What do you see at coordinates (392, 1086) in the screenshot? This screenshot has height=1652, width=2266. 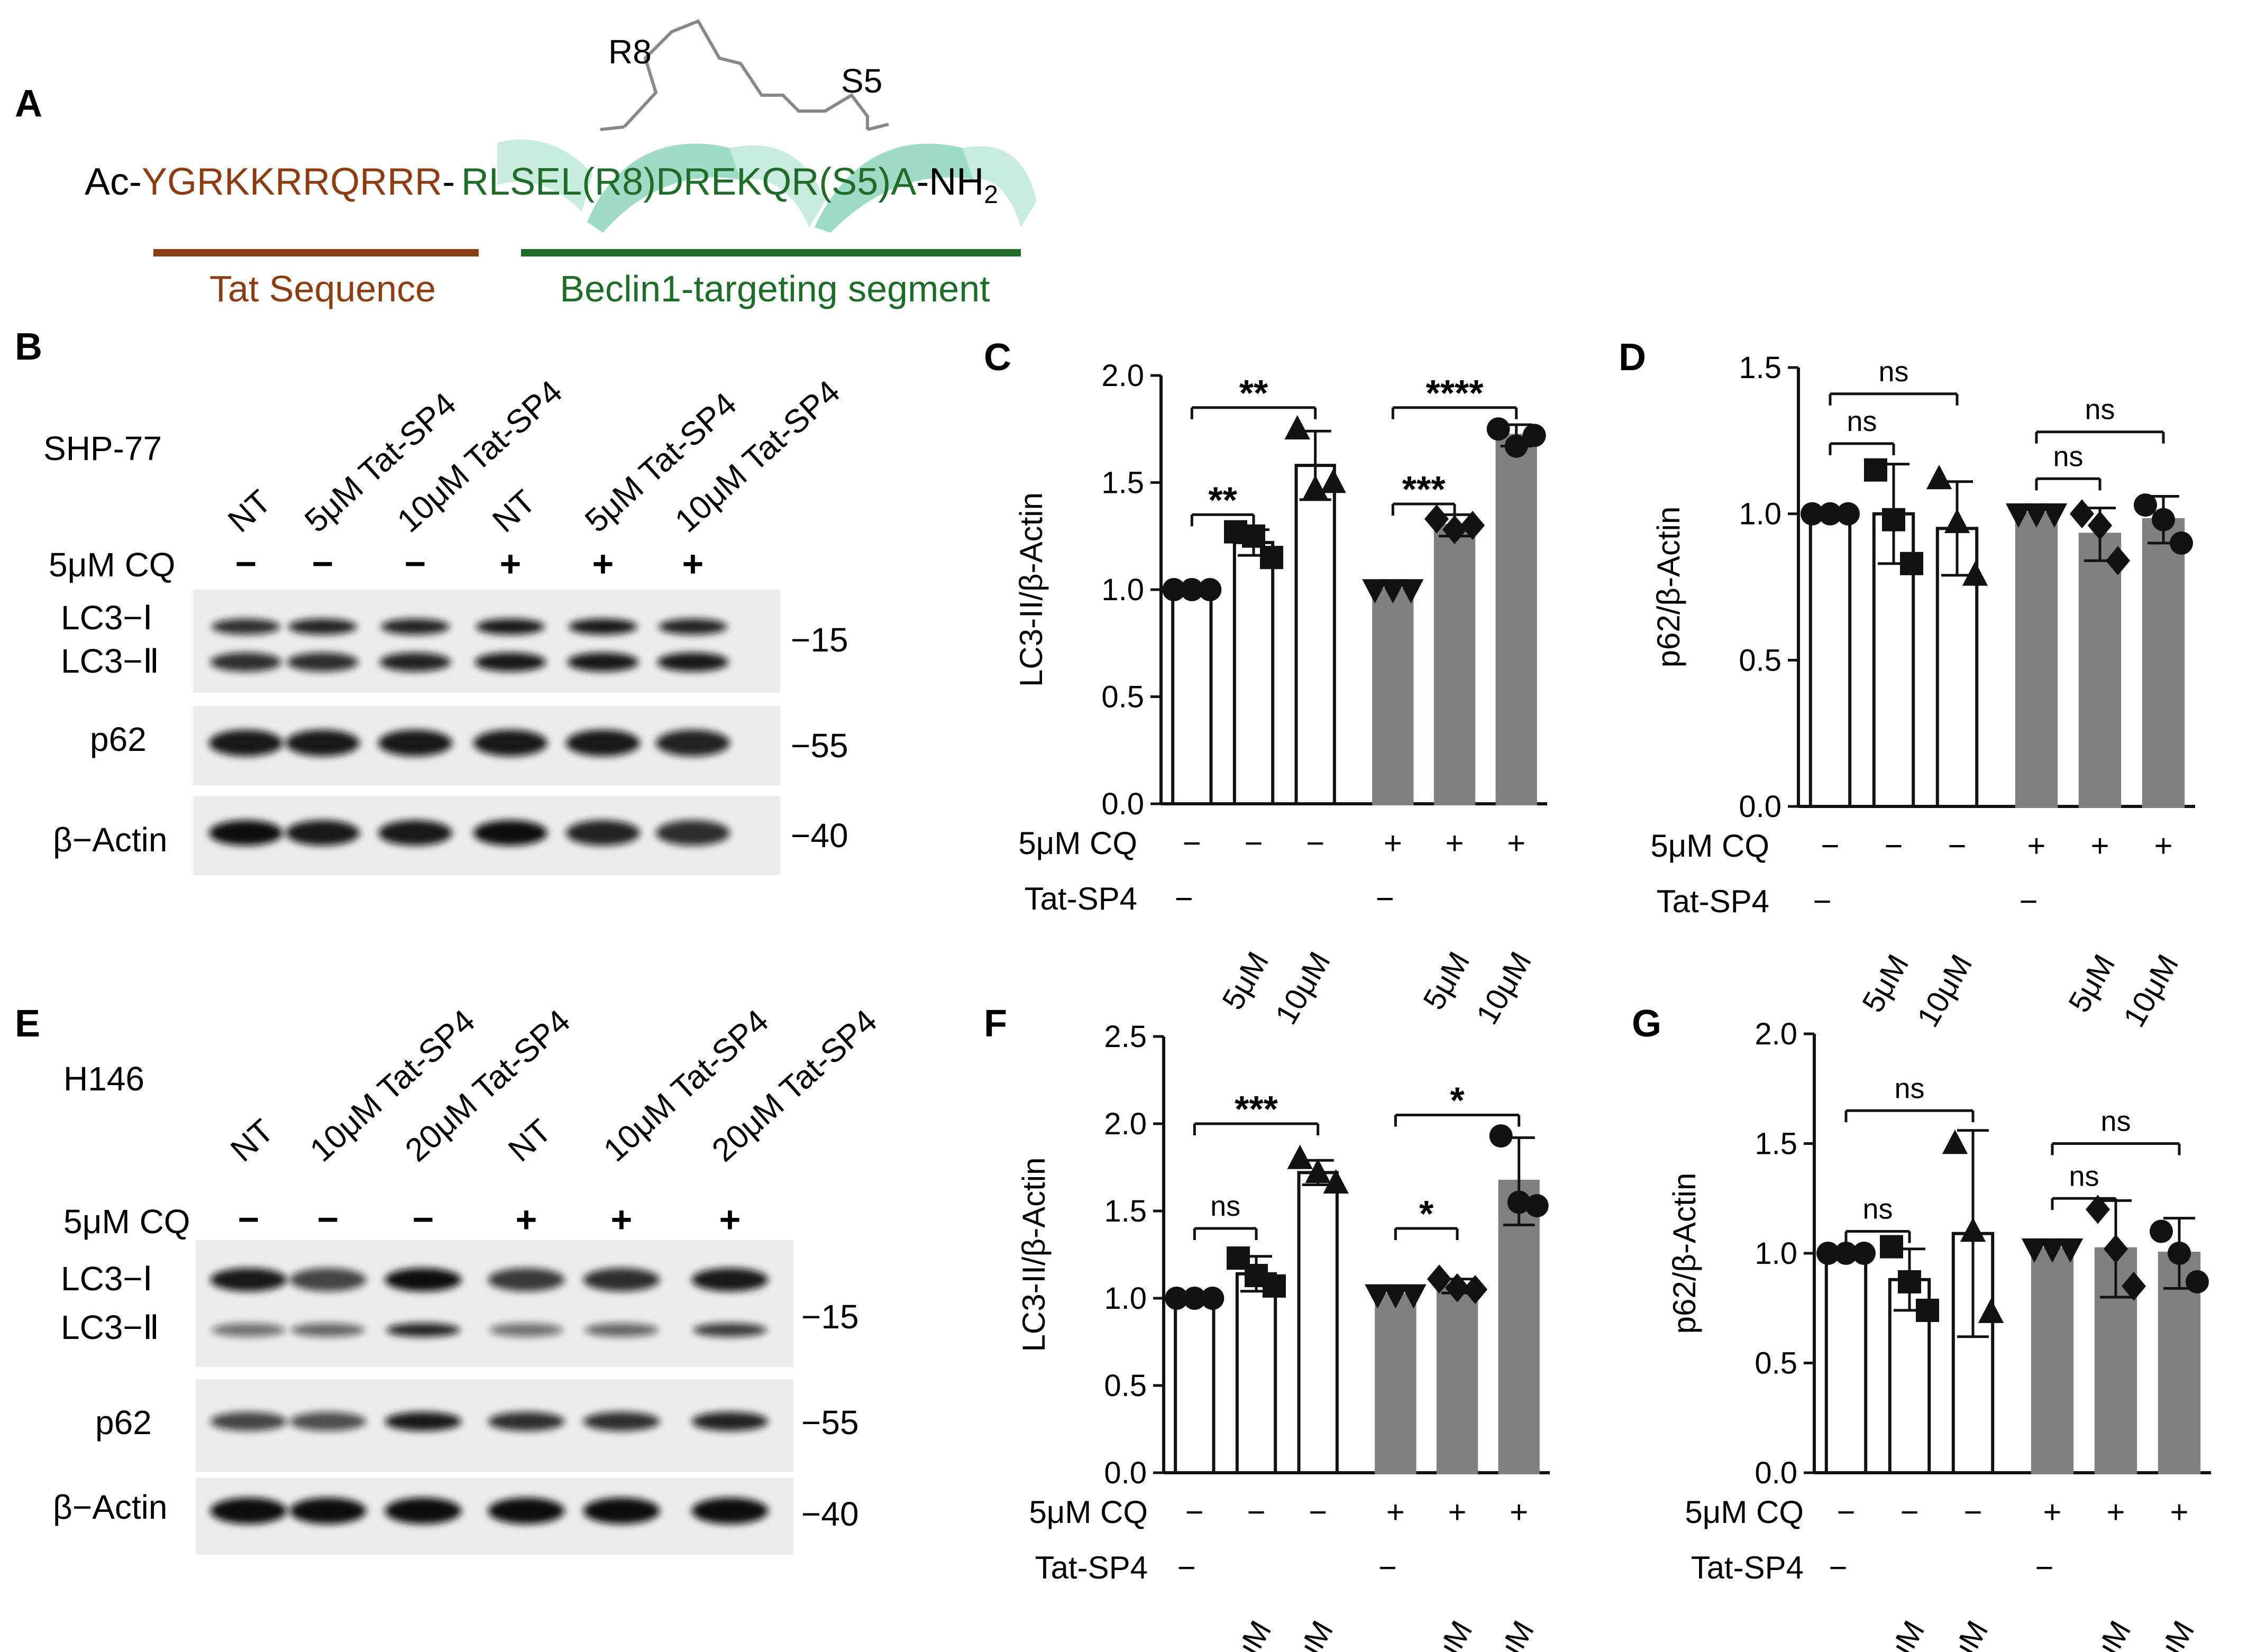 I see `blot_E-lane-label-1: 10μM Tat-SP4` at bounding box center [392, 1086].